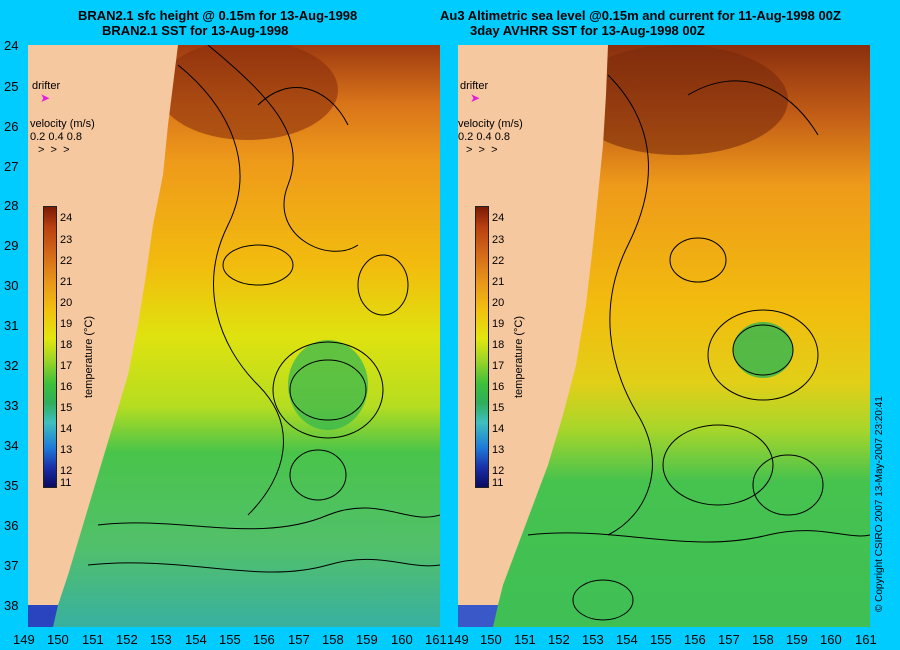 The image size is (900, 650). What do you see at coordinates (11, 365) in the screenshot?
I see `lat-label: 32` at bounding box center [11, 365].